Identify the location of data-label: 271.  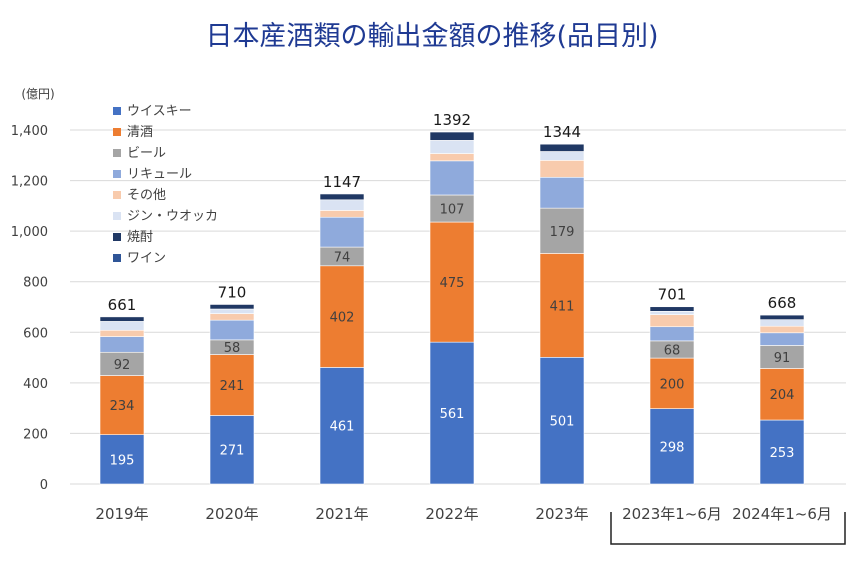
(232, 451).